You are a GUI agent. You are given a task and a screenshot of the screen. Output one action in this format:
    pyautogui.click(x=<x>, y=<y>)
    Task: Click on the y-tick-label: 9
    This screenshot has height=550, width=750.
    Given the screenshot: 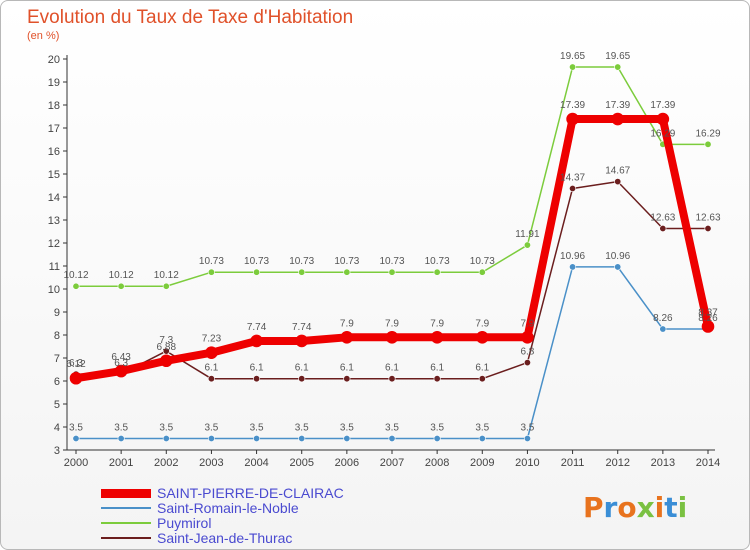 What is the action you would take?
    pyautogui.click(x=57, y=313)
    